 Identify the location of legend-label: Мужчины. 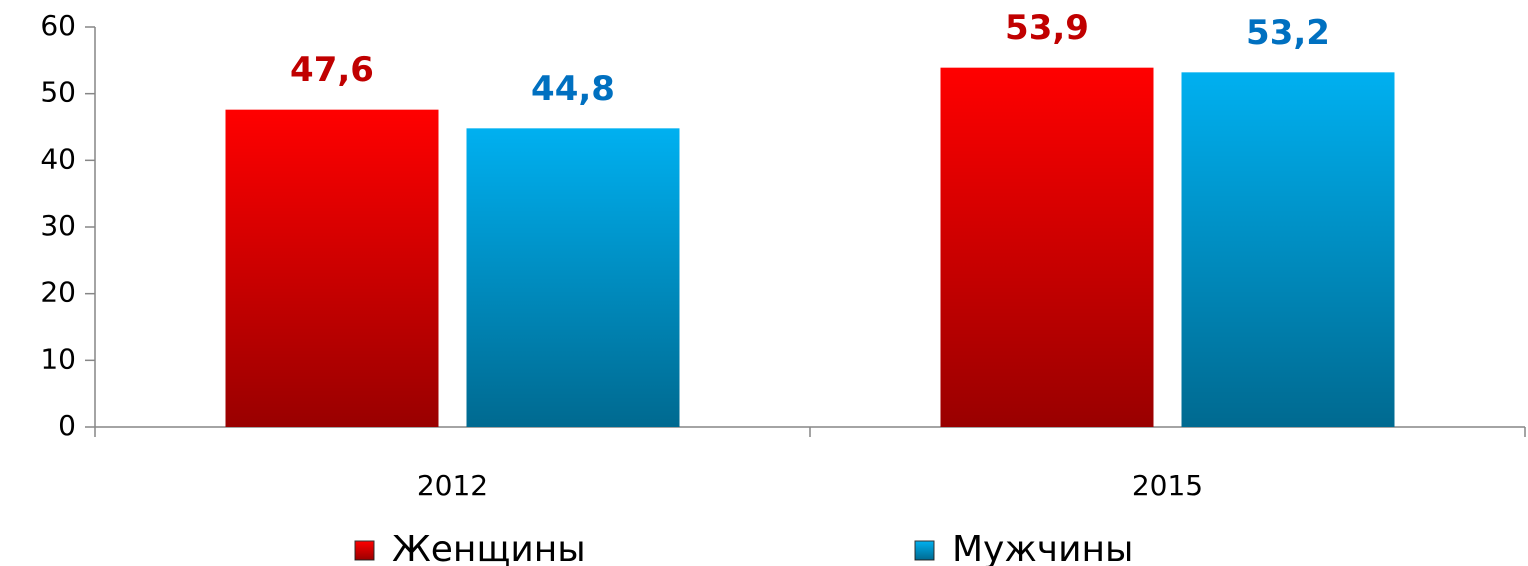
(1042, 547).